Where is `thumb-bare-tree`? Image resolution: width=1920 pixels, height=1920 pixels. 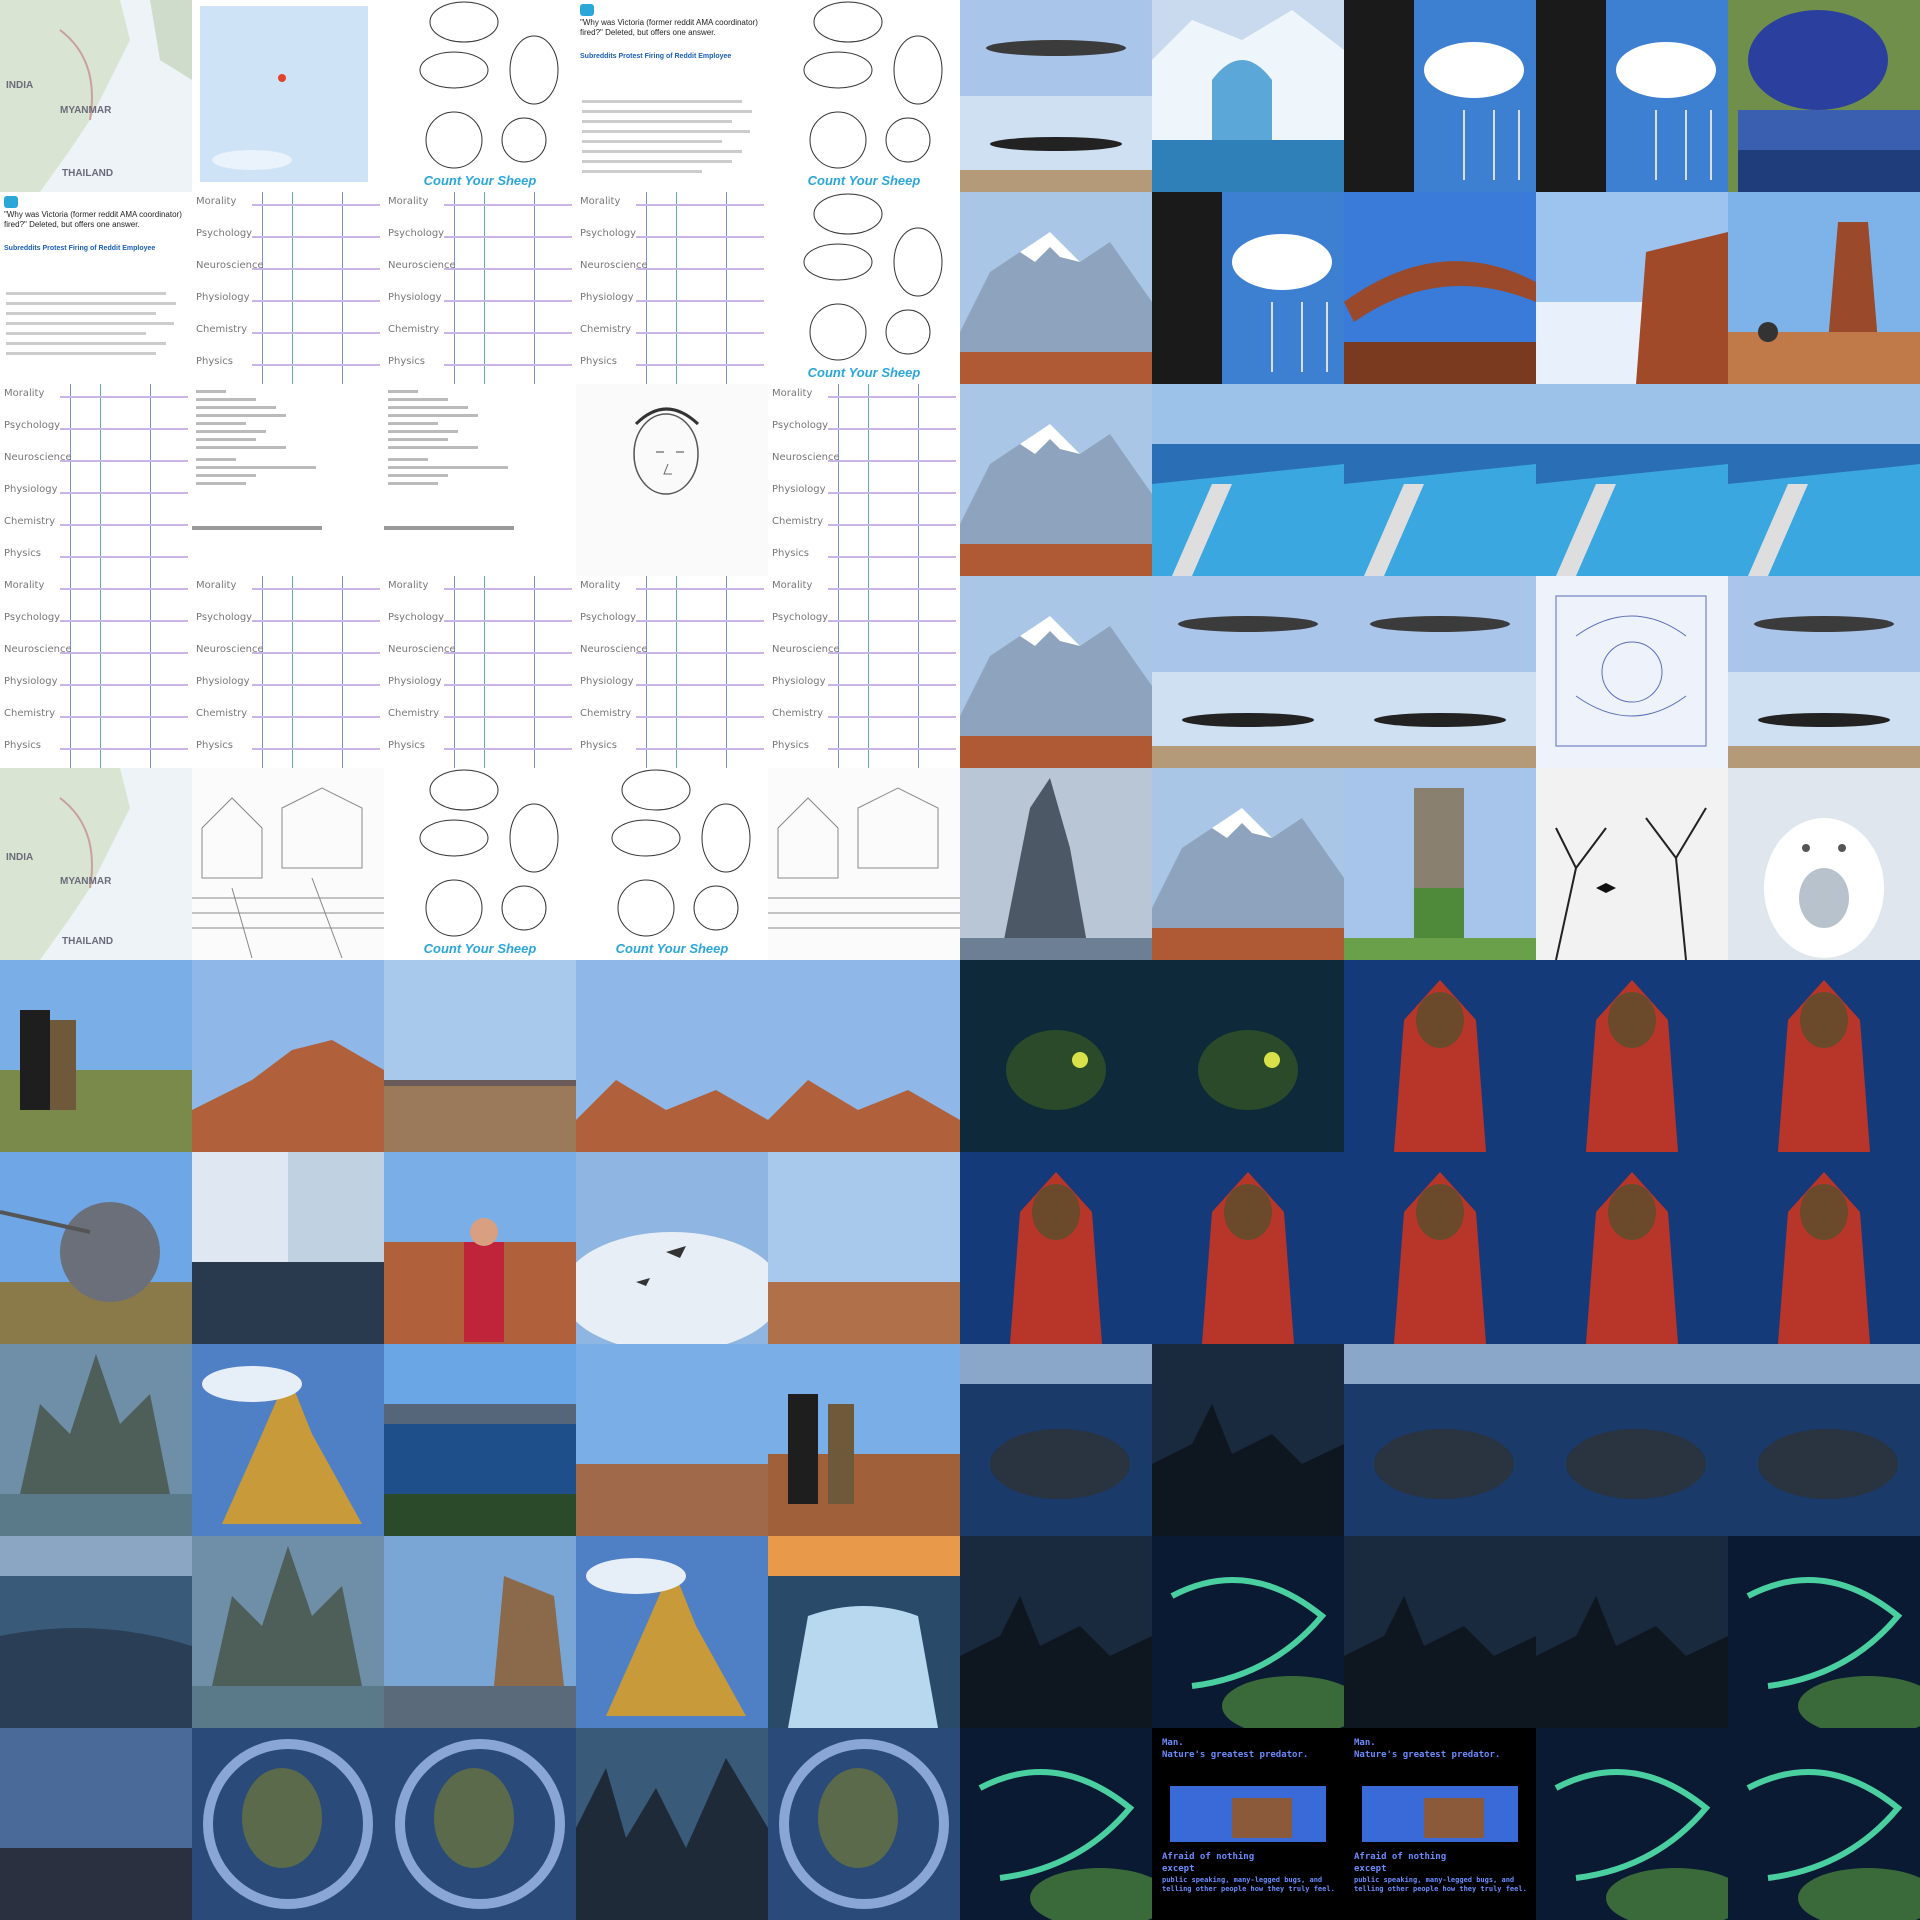
thumb-bare-tree is located at coordinates (1632, 864).